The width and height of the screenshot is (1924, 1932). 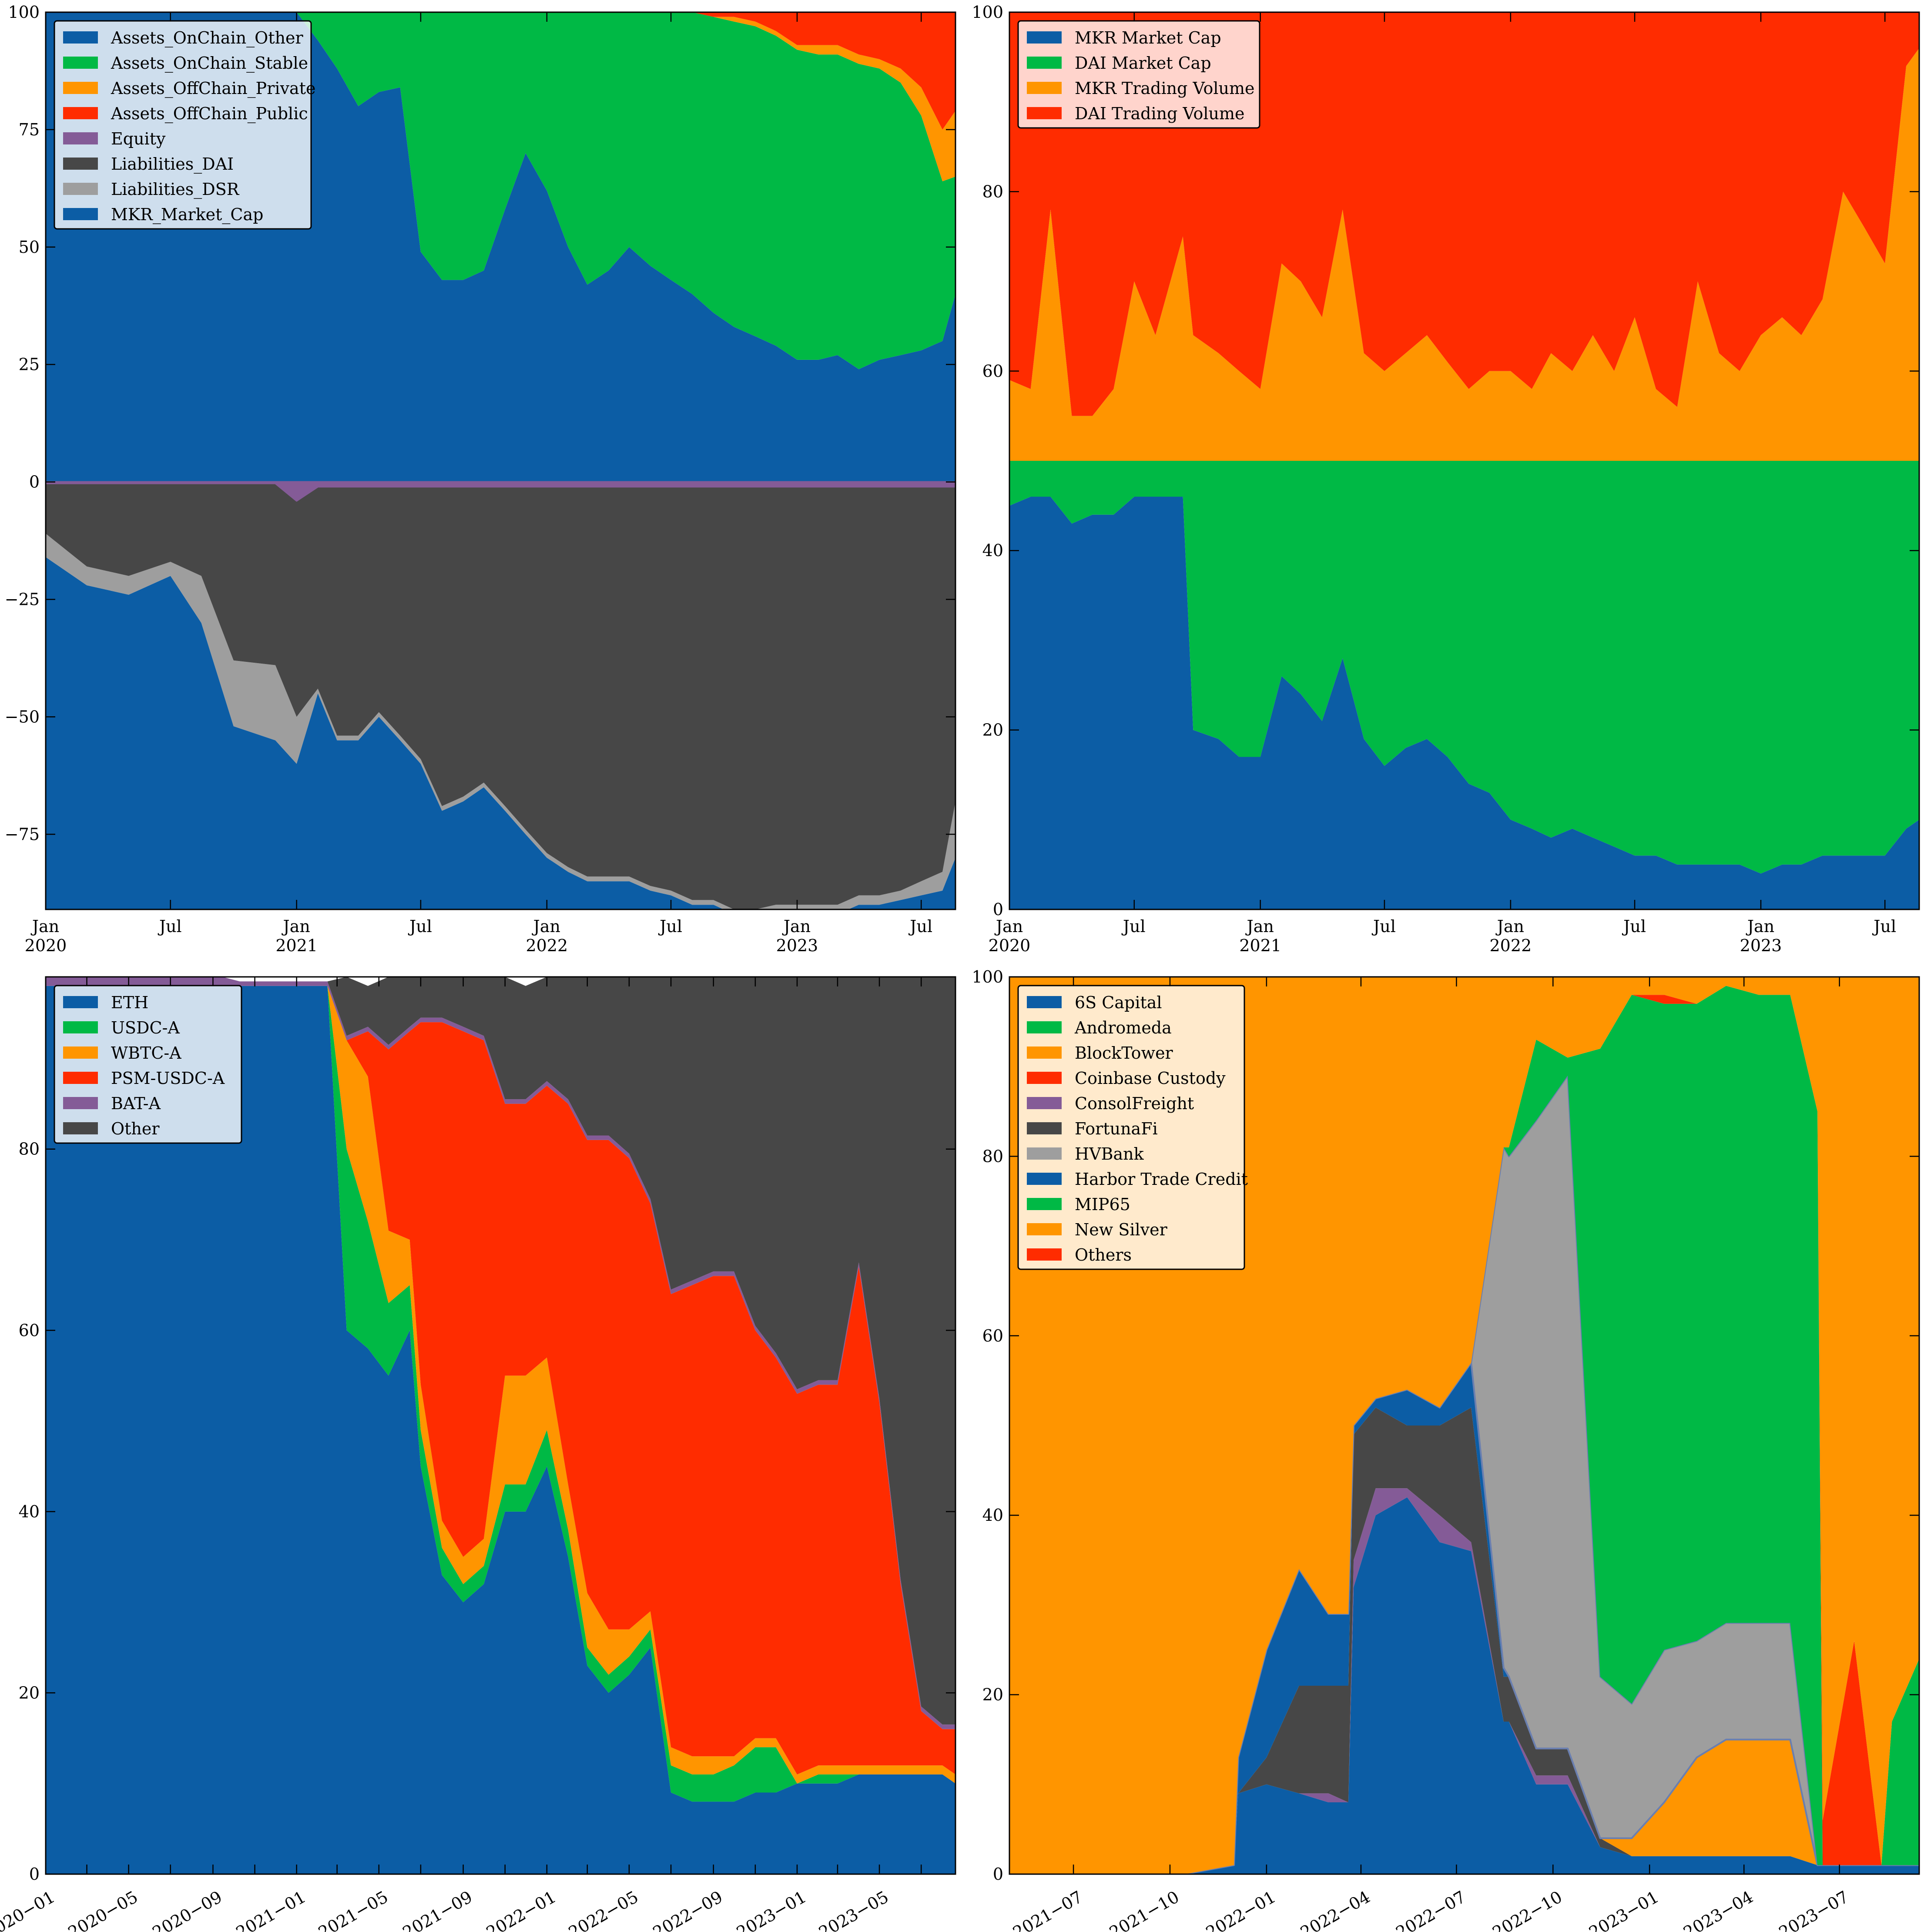 What do you see at coordinates (187, 1910) in the screenshot?
I see `x-tick-label: 2020−09` at bounding box center [187, 1910].